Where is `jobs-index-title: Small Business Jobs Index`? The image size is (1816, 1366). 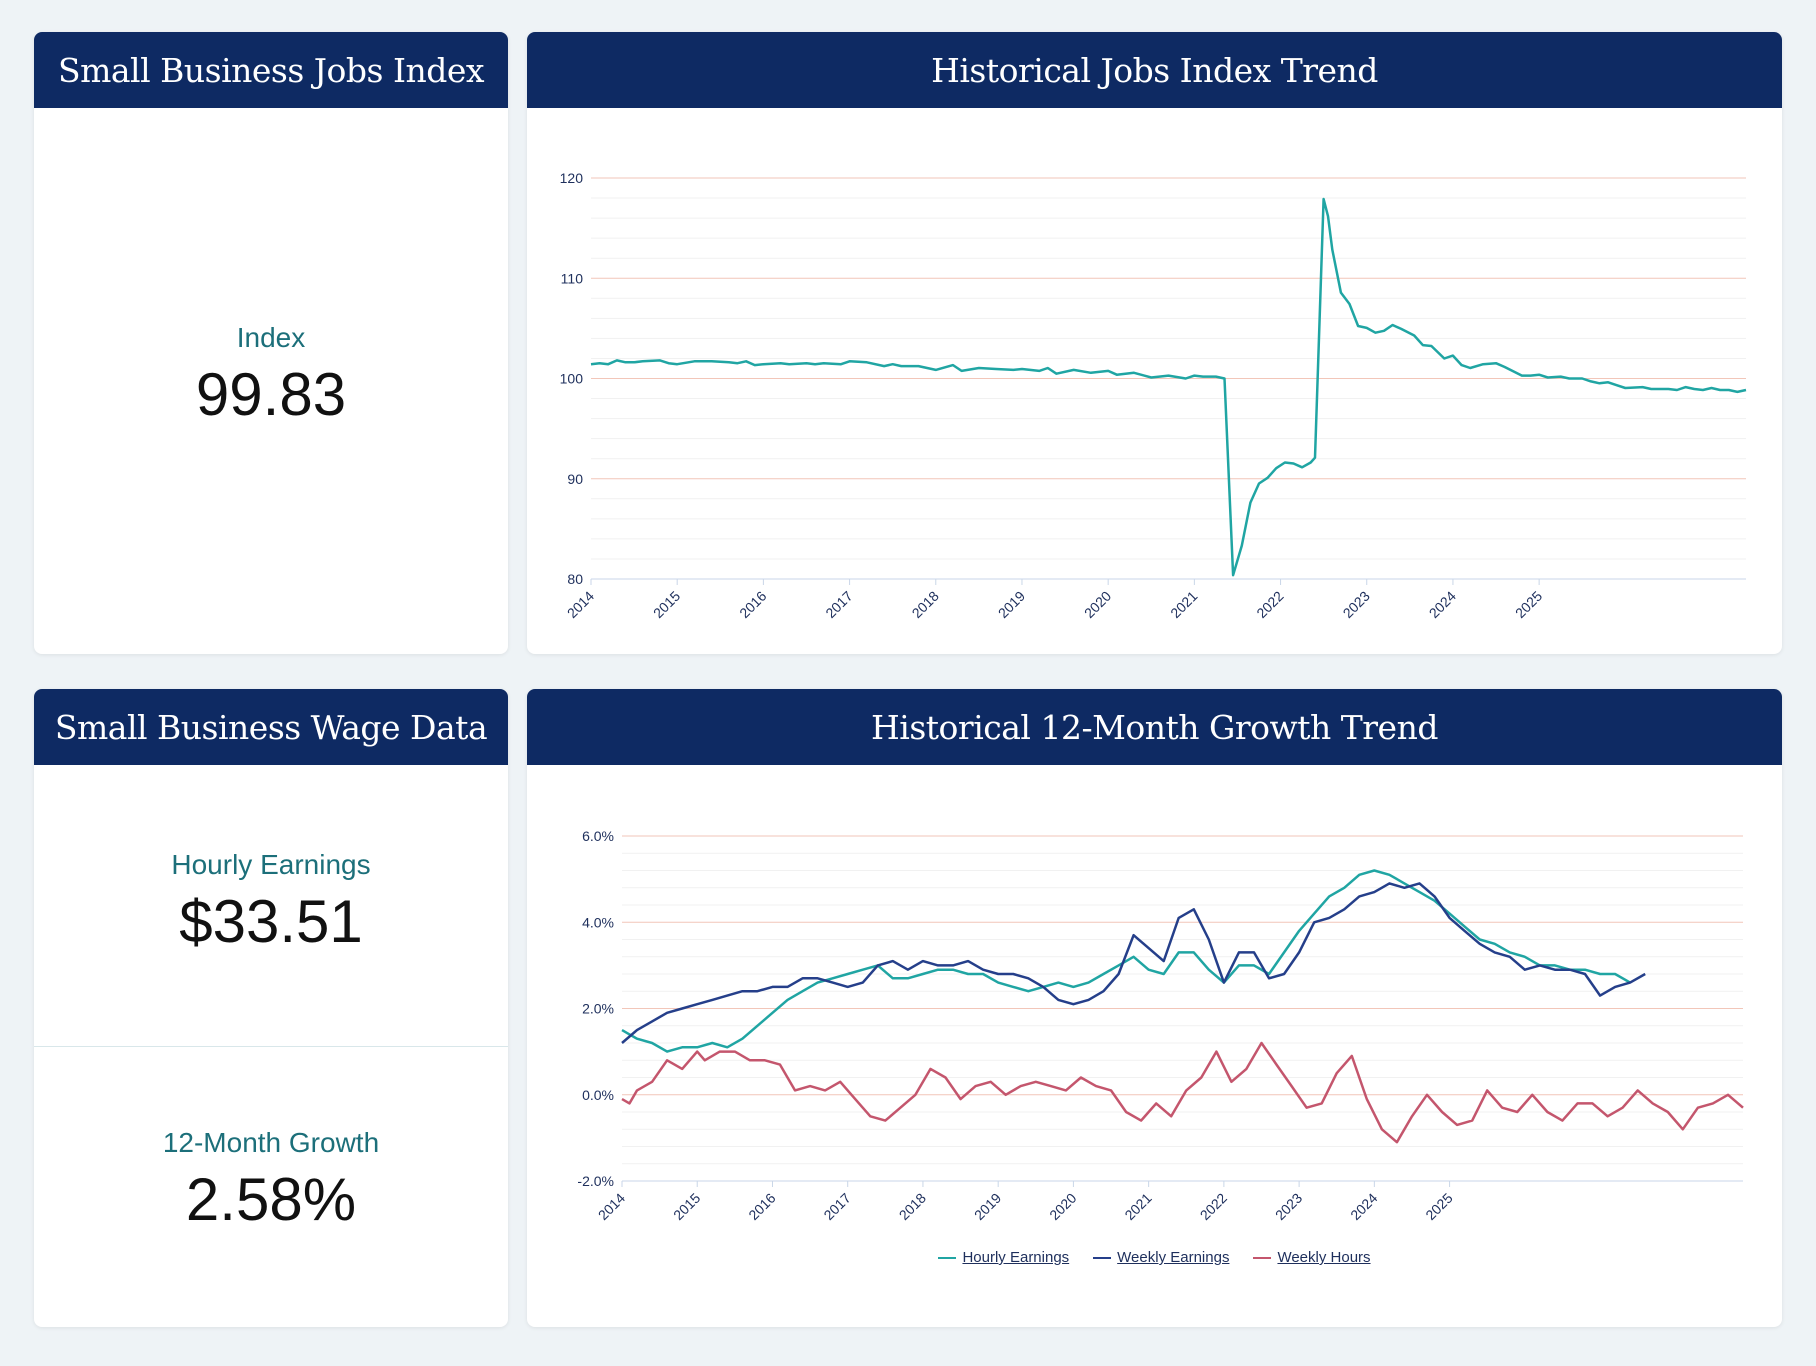
jobs-index-title: Small Business Jobs Index is located at coordinates (271, 70).